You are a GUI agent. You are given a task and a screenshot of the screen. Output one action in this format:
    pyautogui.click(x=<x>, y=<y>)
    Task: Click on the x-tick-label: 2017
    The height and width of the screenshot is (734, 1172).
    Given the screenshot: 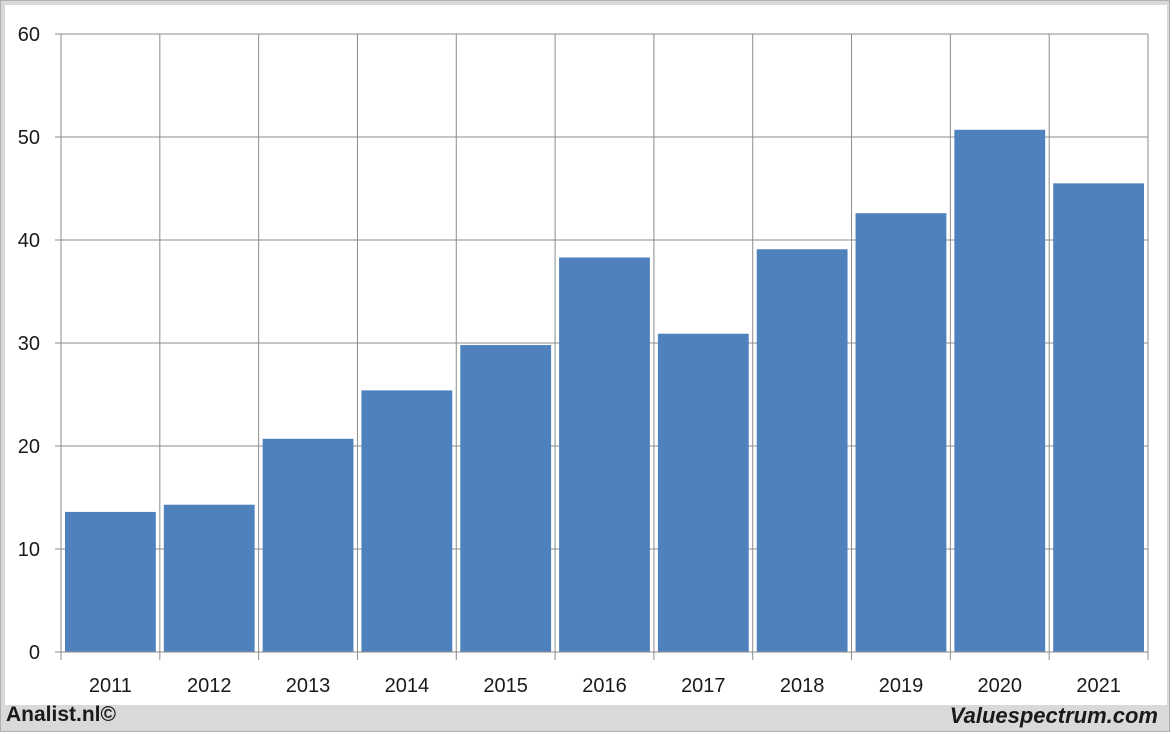 What is the action you would take?
    pyautogui.click(x=703, y=686)
    